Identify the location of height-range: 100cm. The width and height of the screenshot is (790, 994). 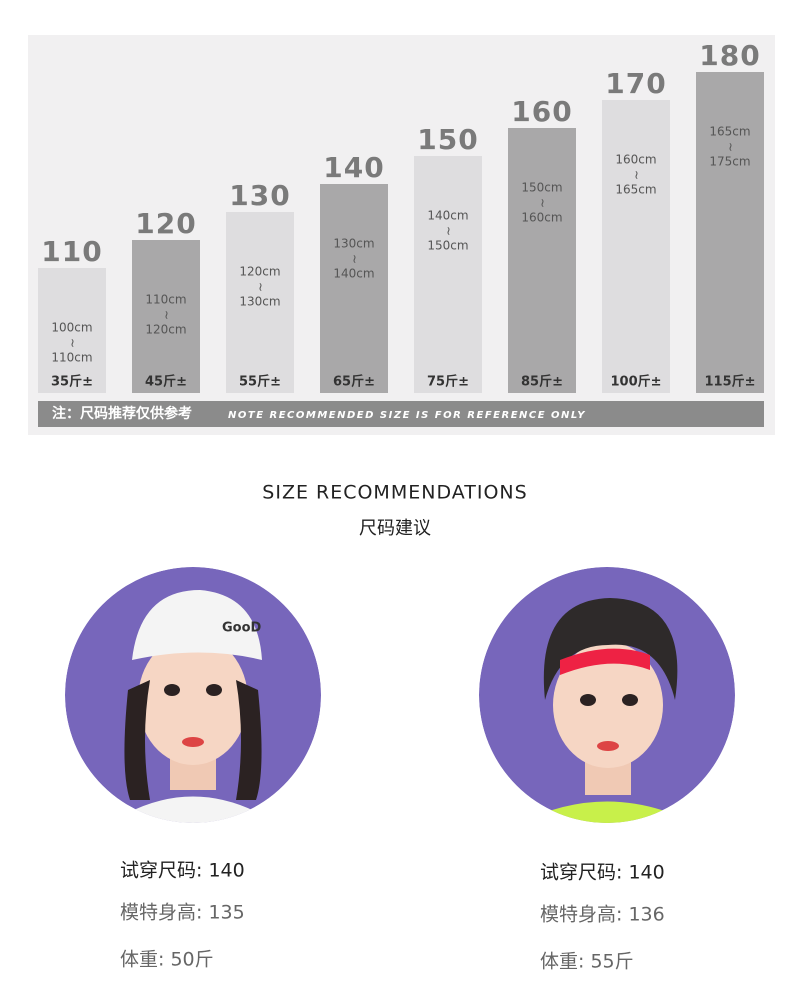
(71, 328).